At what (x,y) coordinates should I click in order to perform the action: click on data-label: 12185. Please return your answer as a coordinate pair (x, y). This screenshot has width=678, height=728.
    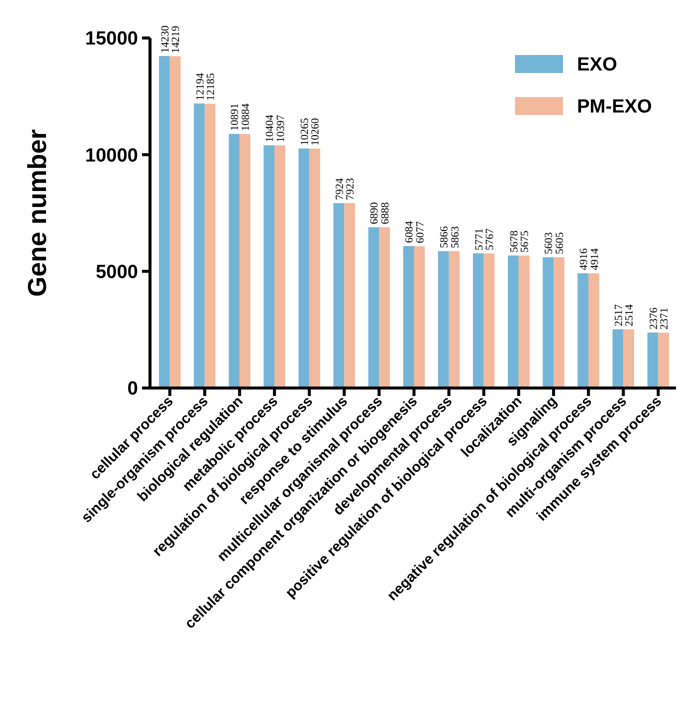
    Looking at the image, I should click on (211, 86).